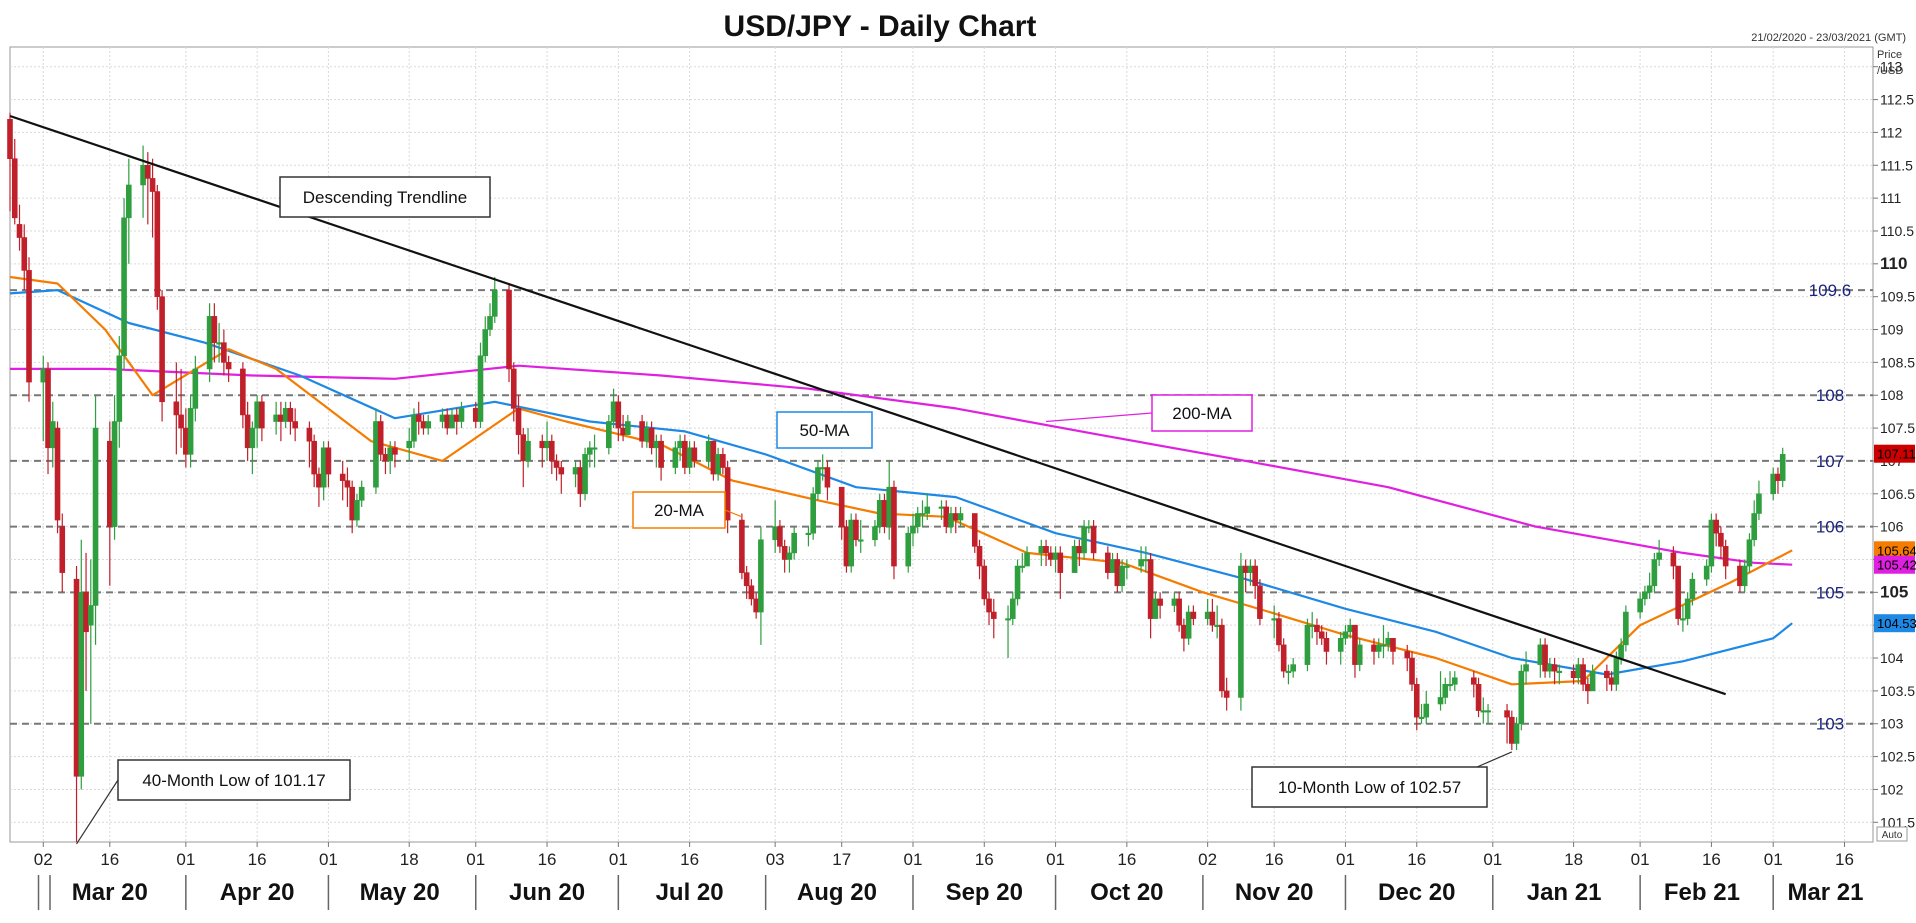 Image resolution: width=1916 pixels, height=923 pixels. I want to click on price-tag, so click(1894, 453).